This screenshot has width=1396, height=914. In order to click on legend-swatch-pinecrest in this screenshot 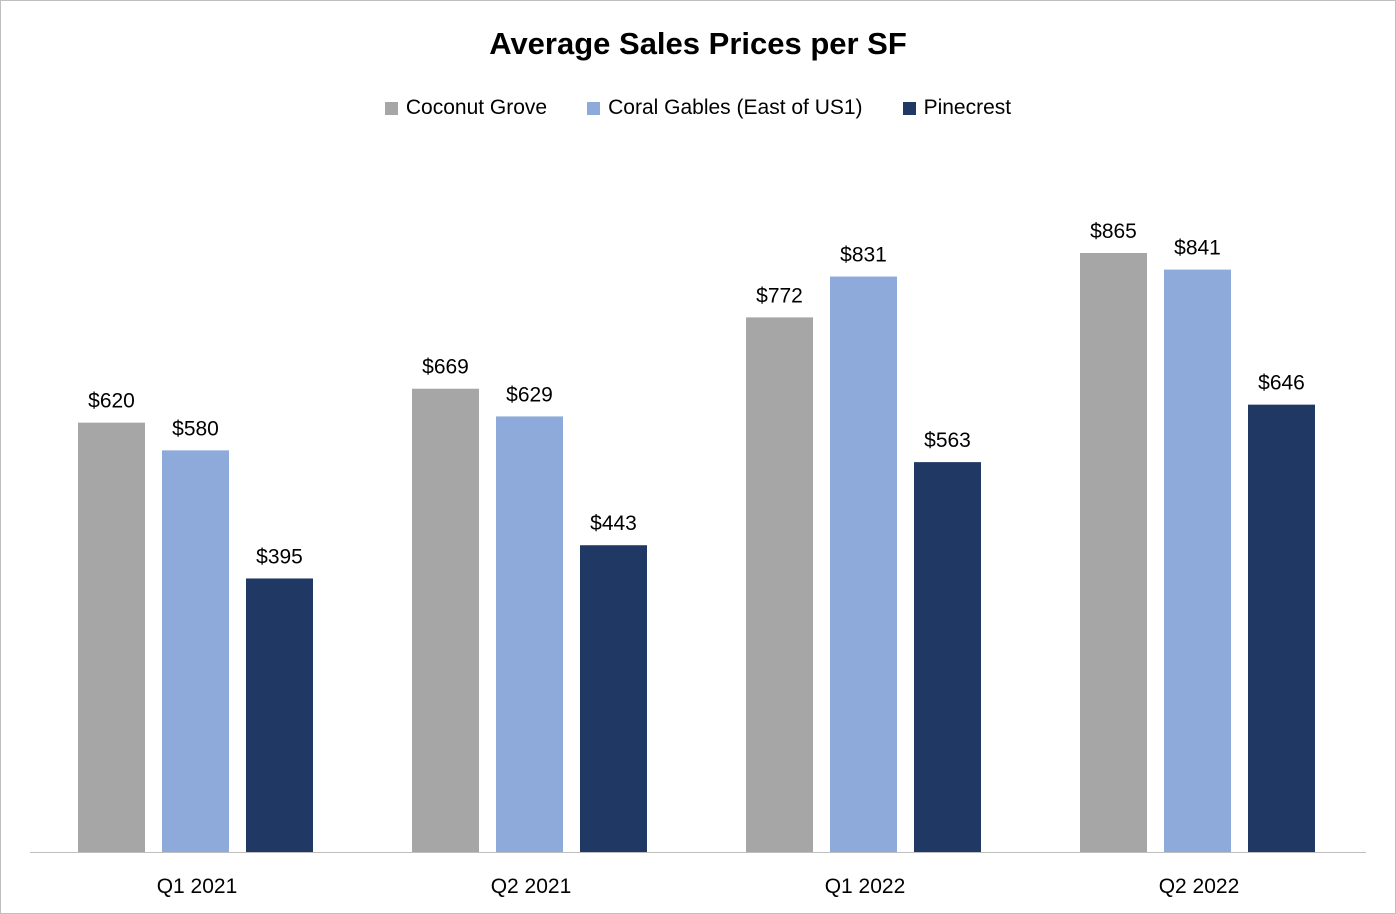, I will do `click(909, 108)`.